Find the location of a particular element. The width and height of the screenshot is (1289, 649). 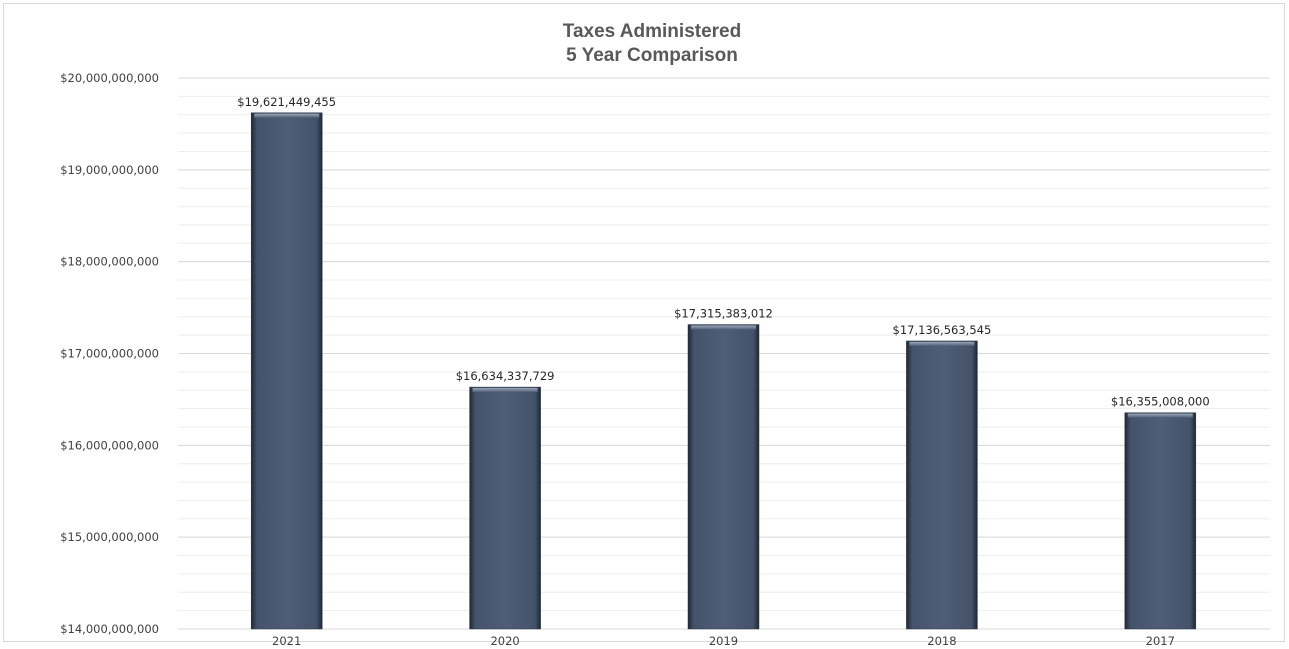

x-tick-label: 2017 is located at coordinates (1160, 641).